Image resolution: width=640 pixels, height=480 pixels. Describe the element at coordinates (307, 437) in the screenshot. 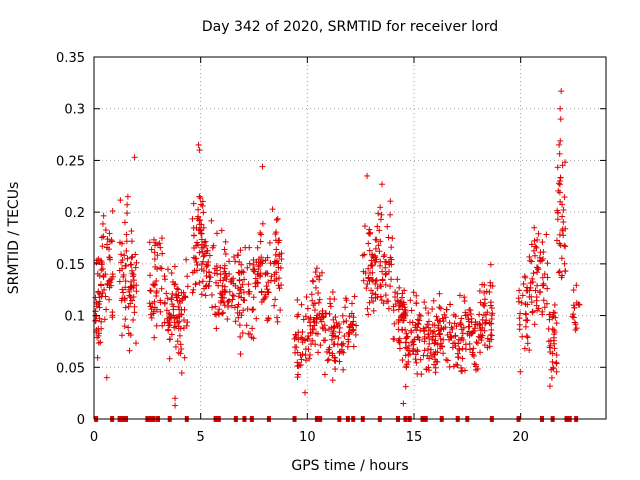

I see `x-tick-label: 10` at that location.